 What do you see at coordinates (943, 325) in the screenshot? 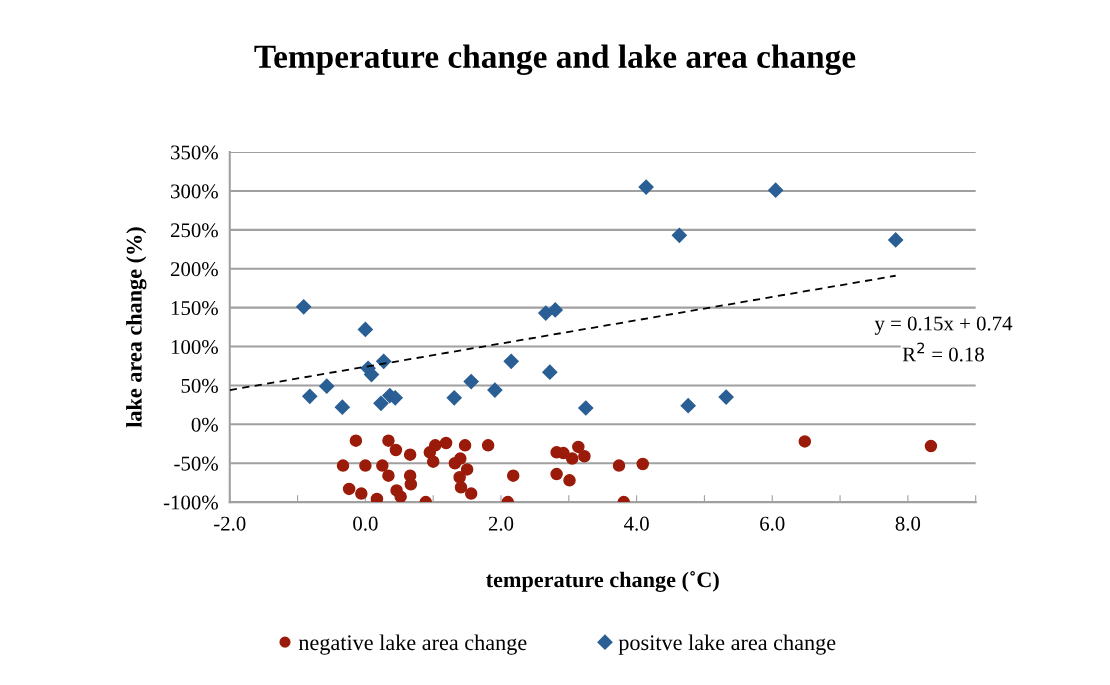
I see `annotation: y = 0.15x + 0.74` at bounding box center [943, 325].